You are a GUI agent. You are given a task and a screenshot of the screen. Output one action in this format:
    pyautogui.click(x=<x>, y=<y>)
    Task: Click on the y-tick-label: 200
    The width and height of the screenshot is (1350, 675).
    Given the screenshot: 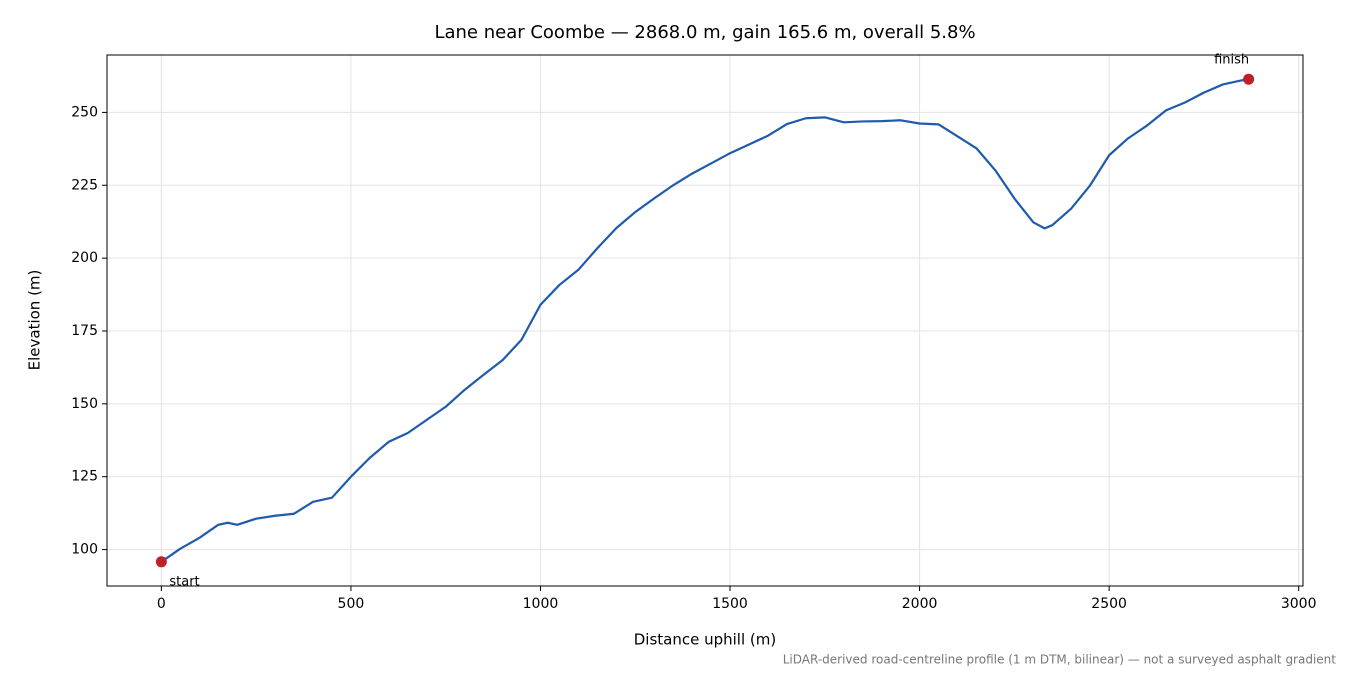 What is the action you would take?
    pyautogui.click(x=84, y=258)
    